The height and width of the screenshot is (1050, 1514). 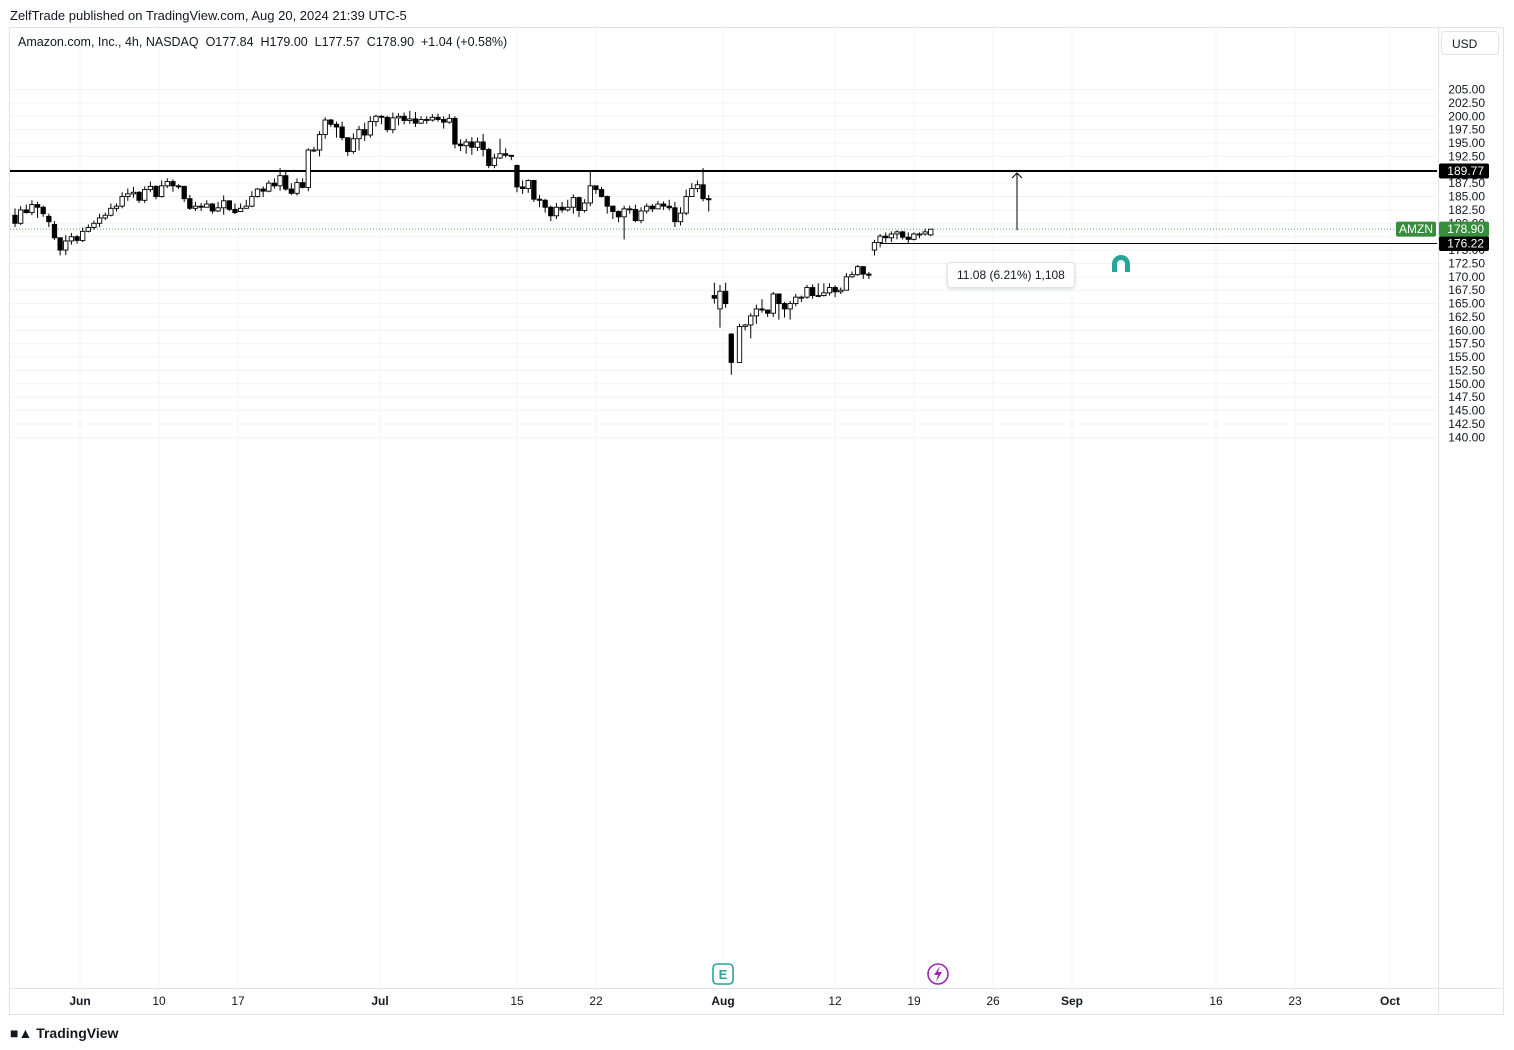 What do you see at coordinates (159, 1001) in the screenshot?
I see `x-tick-label: 10` at bounding box center [159, 1001].